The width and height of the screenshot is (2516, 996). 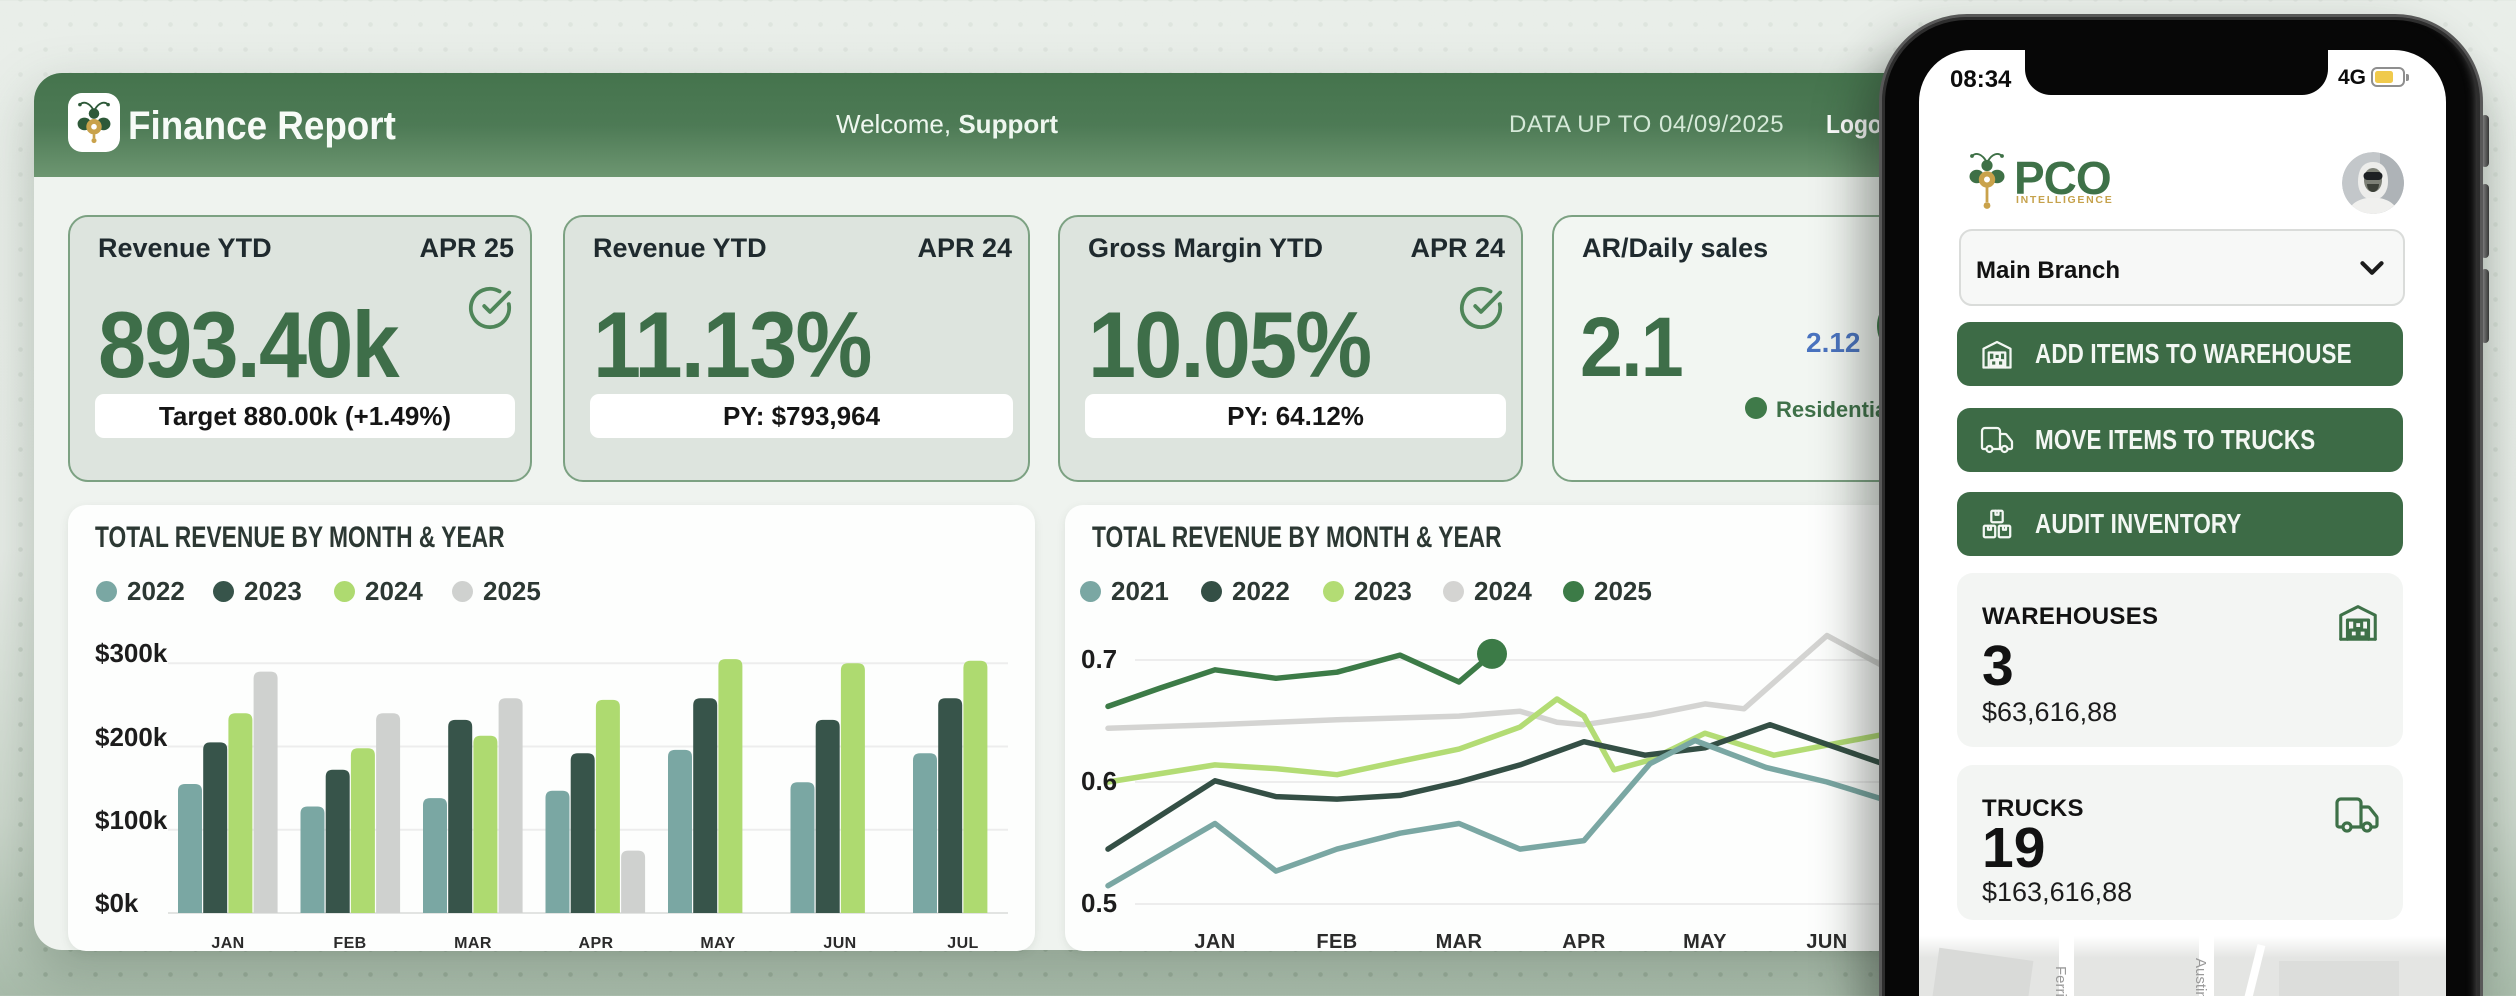 What do you see at coordinates (117, 903) in the screenshot?
I see `svg-text: $0k` at bounding box center [117, 903].